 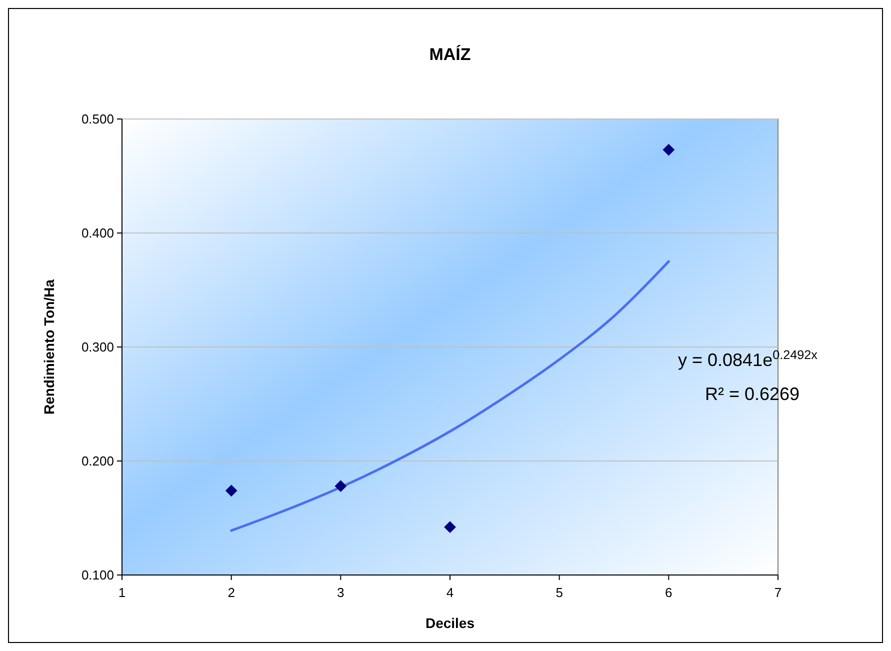 I want to click on x-tick-label: 3, so click(x=340, y=592).